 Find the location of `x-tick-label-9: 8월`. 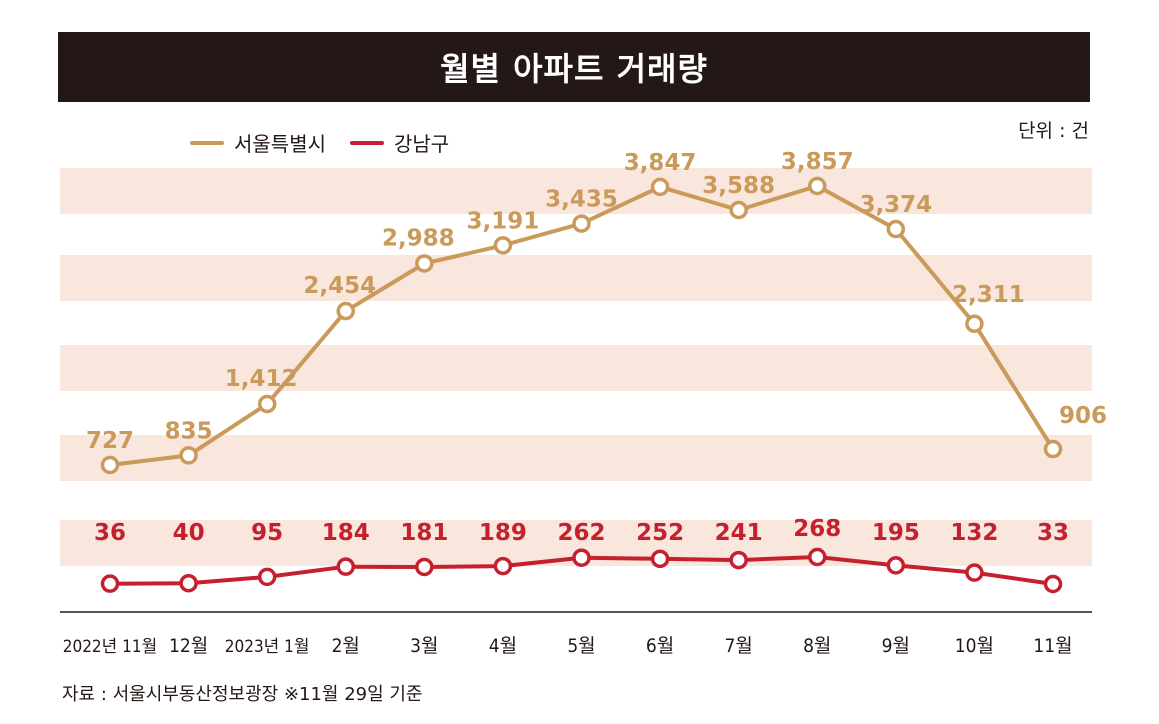

x-tick-label-9: 8월 is located at coordinates (817, 646).